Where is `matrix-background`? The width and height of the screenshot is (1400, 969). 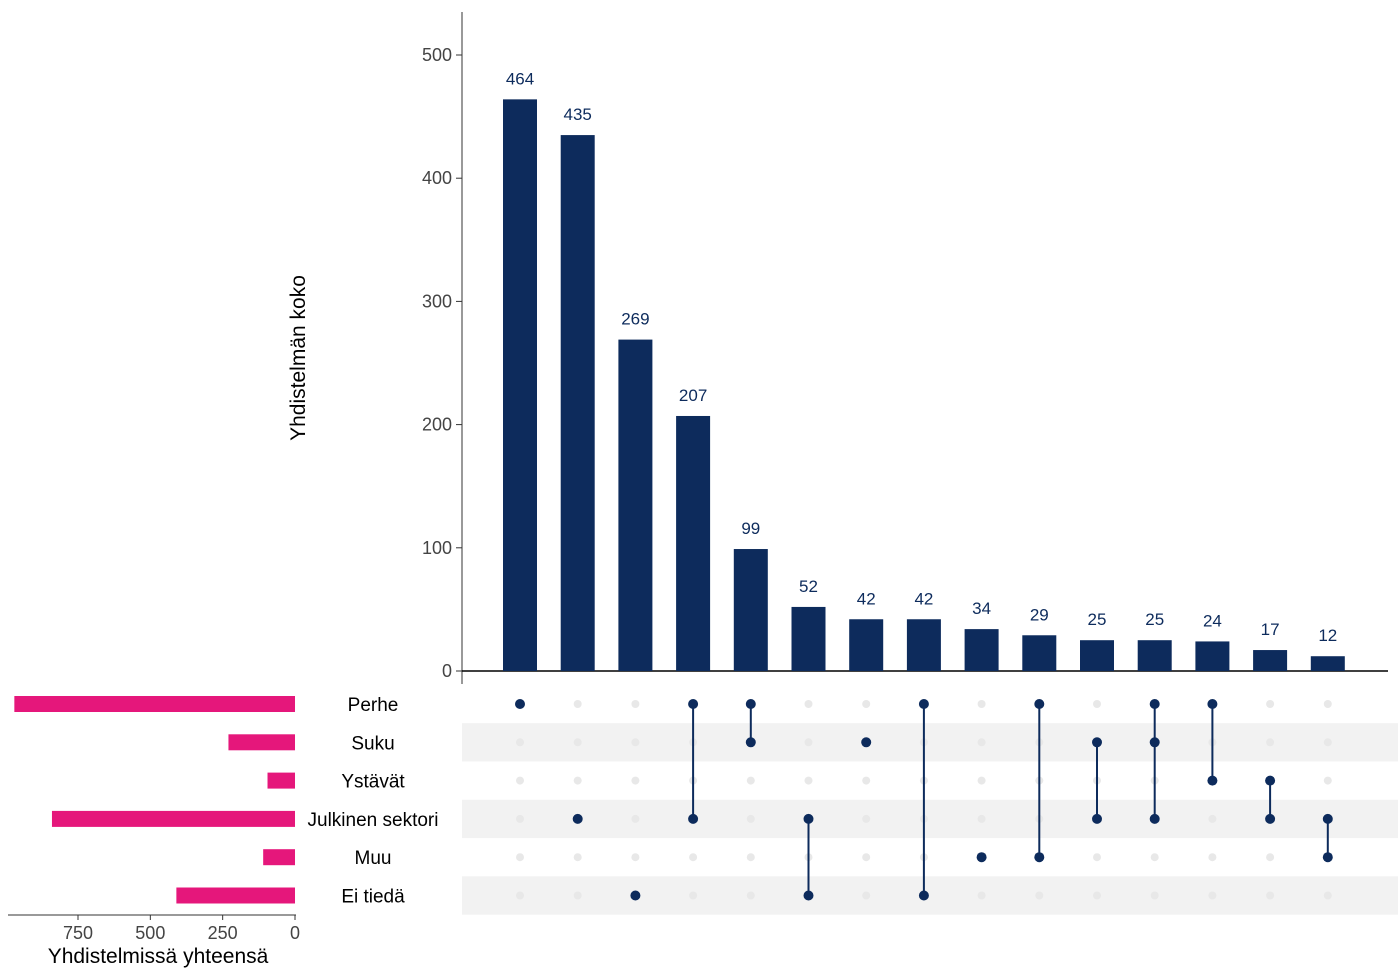 matrix-background is located at coordinates (930, 819).